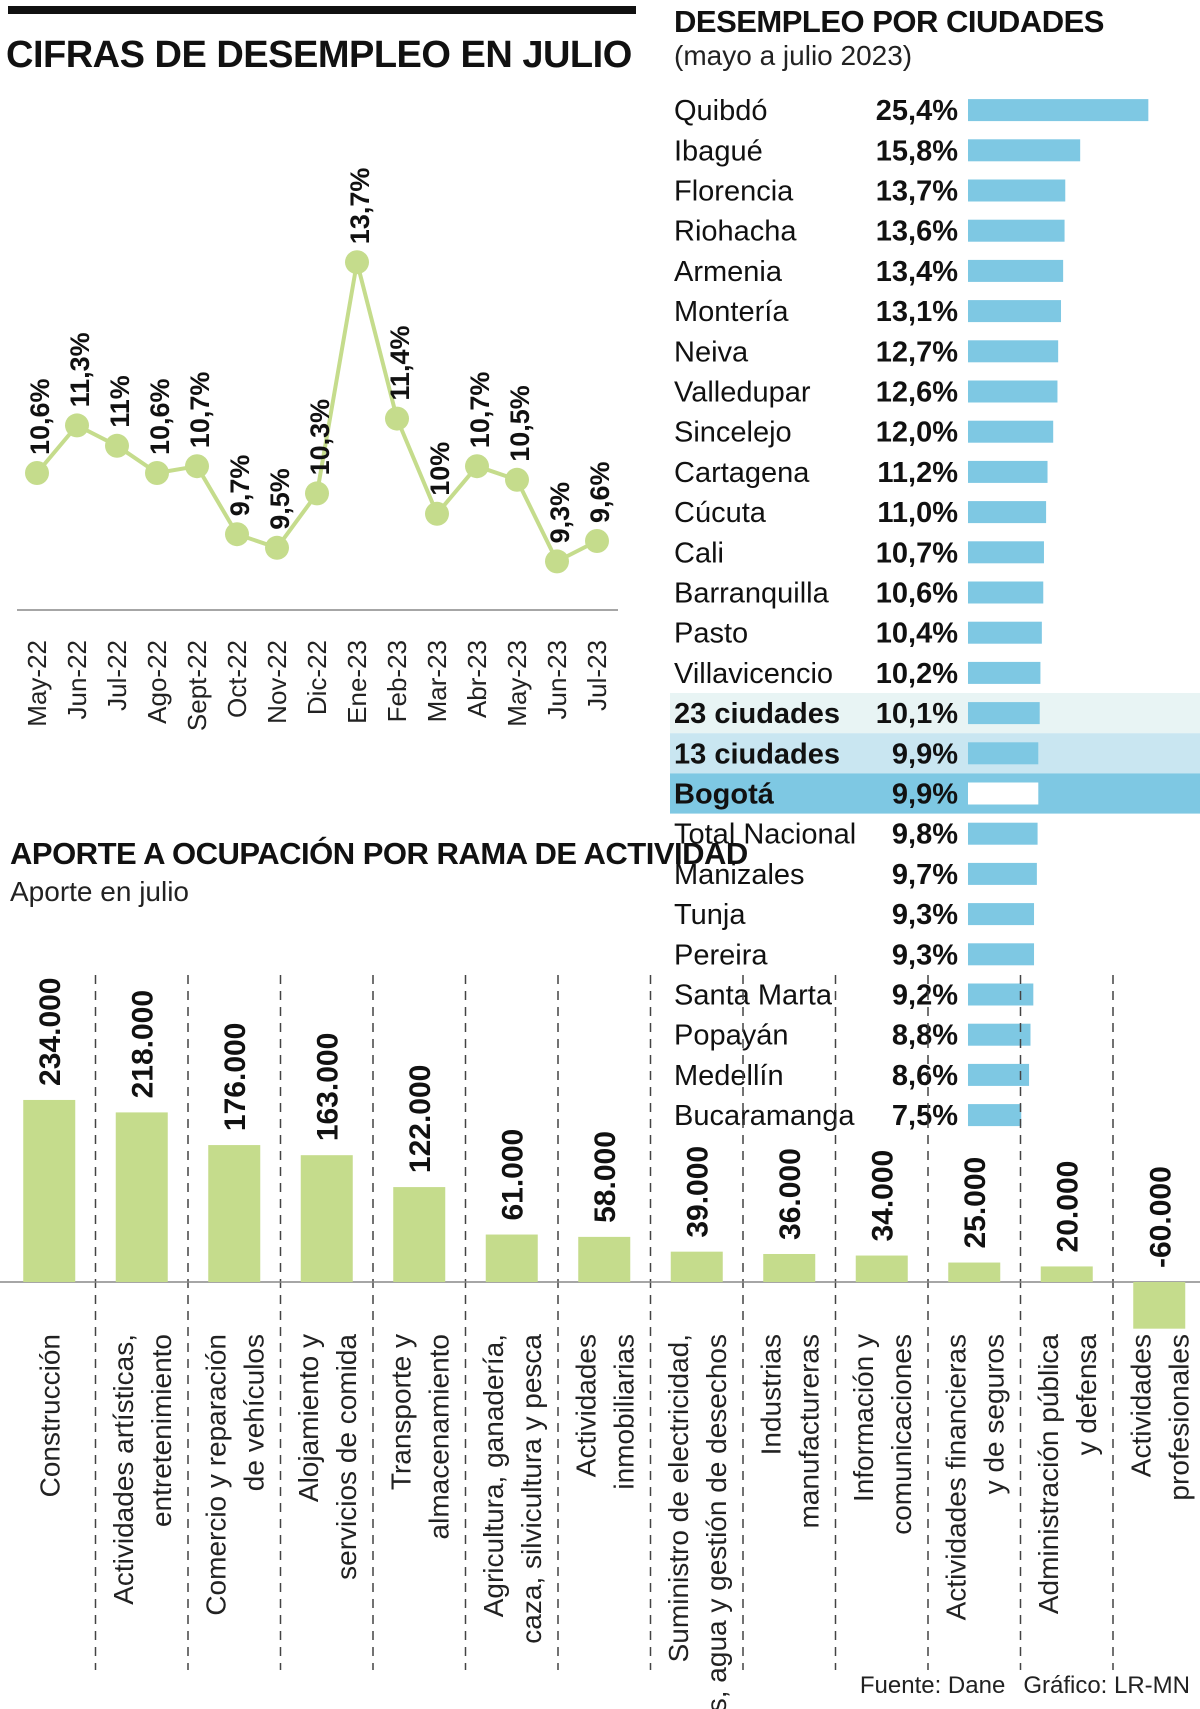 The image size is (1200, 1709). I want to click on value-label: 8,6%, so click(925, 1076).